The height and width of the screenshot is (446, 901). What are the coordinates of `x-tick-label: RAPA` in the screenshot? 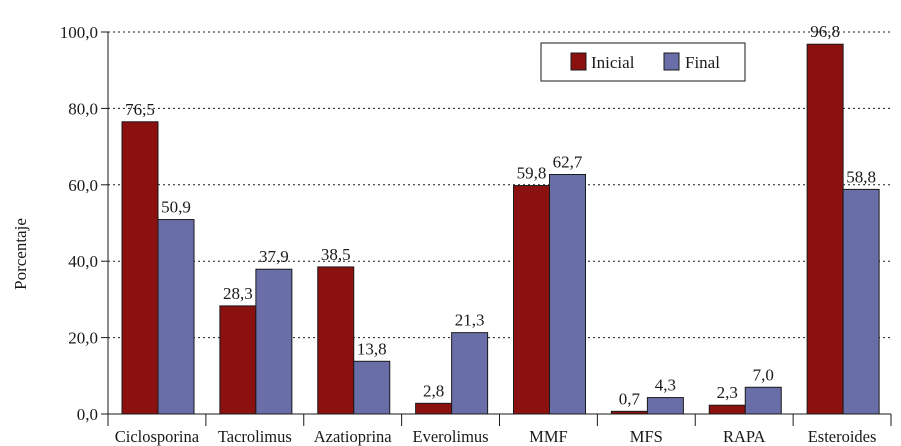 It's located at (744, 436).